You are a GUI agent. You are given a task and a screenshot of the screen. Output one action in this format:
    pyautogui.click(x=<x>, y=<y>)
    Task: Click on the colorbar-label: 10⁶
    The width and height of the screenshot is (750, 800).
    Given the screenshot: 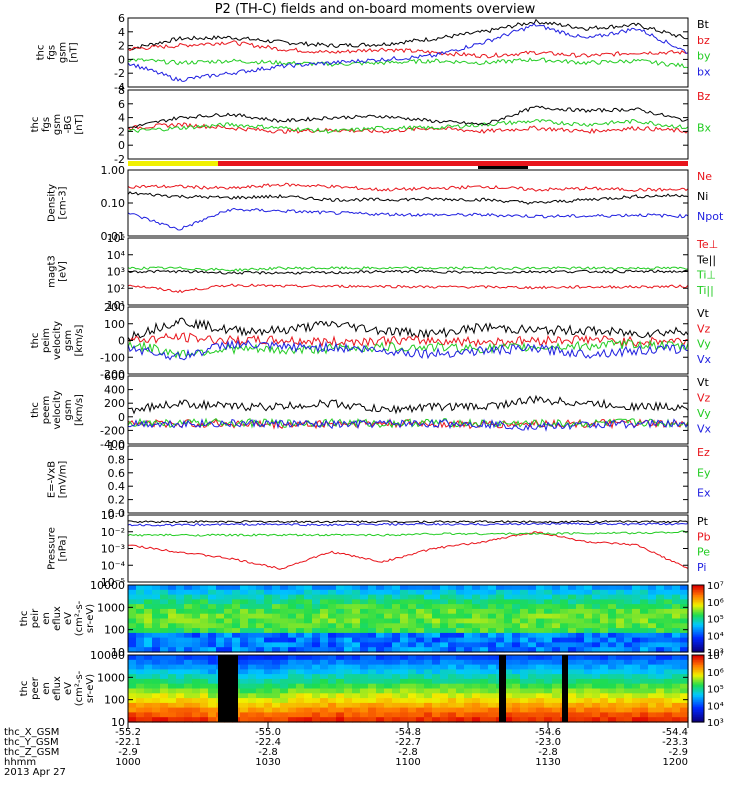 What is the action you would take?
    pyautogui.click(x=715, y=673)
    